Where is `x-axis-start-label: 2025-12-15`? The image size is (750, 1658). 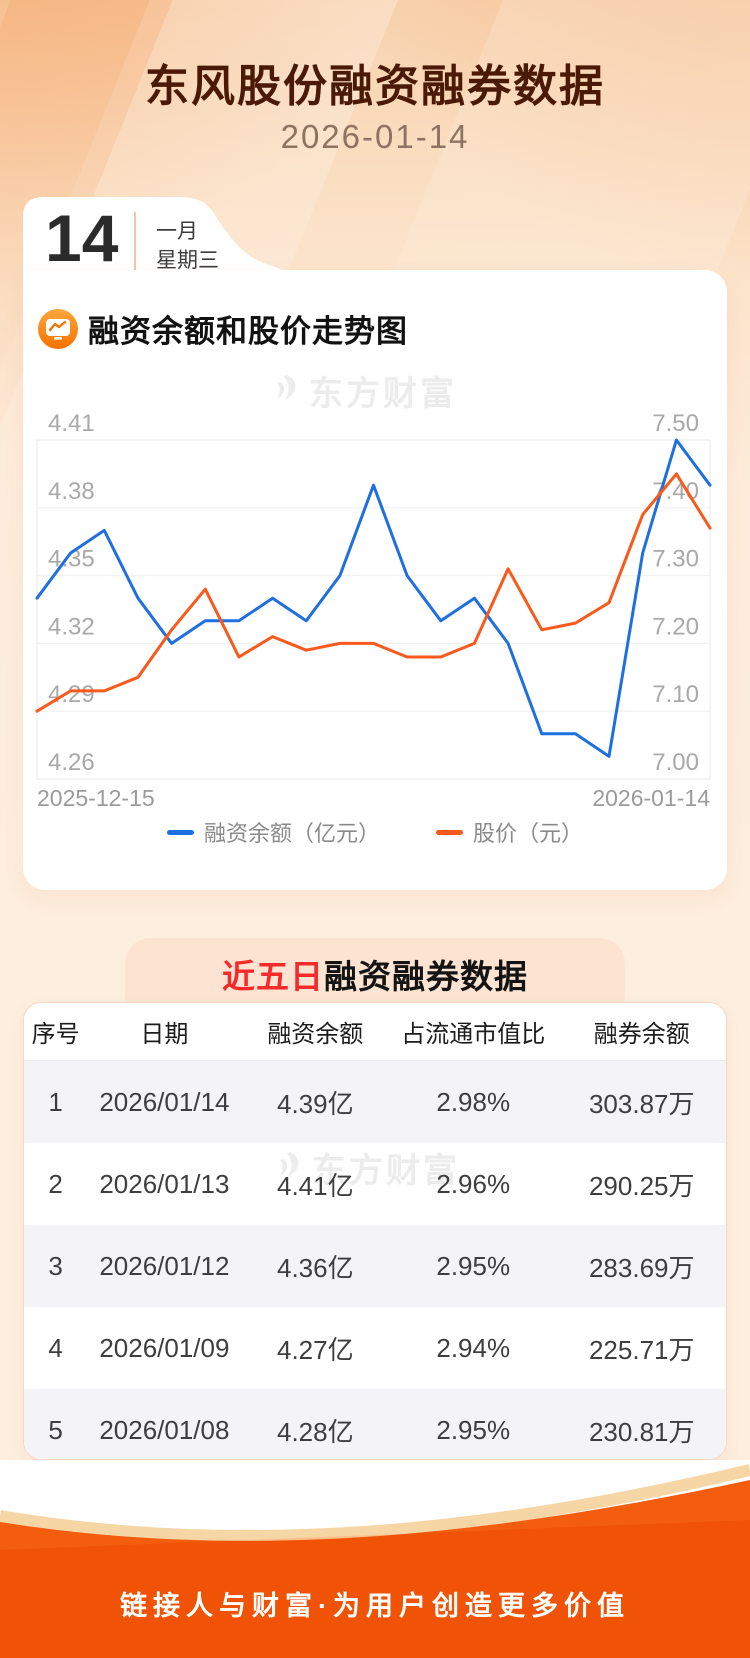
x-axis-start-label: 2025-12-15 is located at coordinates (96, 798).